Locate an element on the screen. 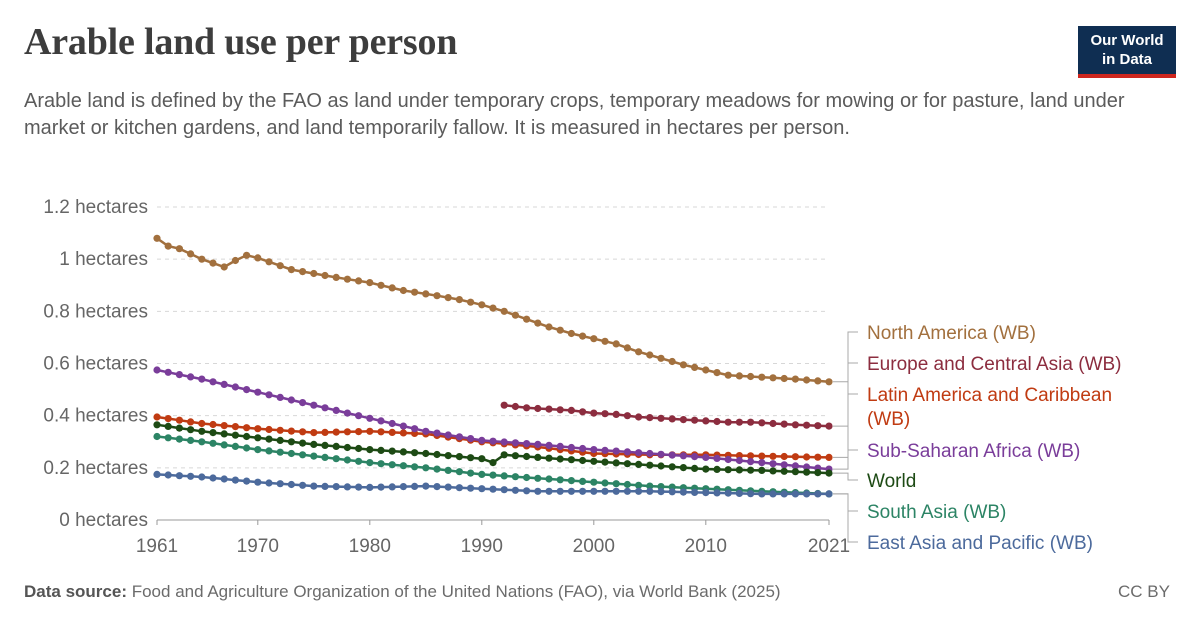 The width and height of the screenshot is (1200, 627). license-label: CC BY is located at coordinates (1144, 591).